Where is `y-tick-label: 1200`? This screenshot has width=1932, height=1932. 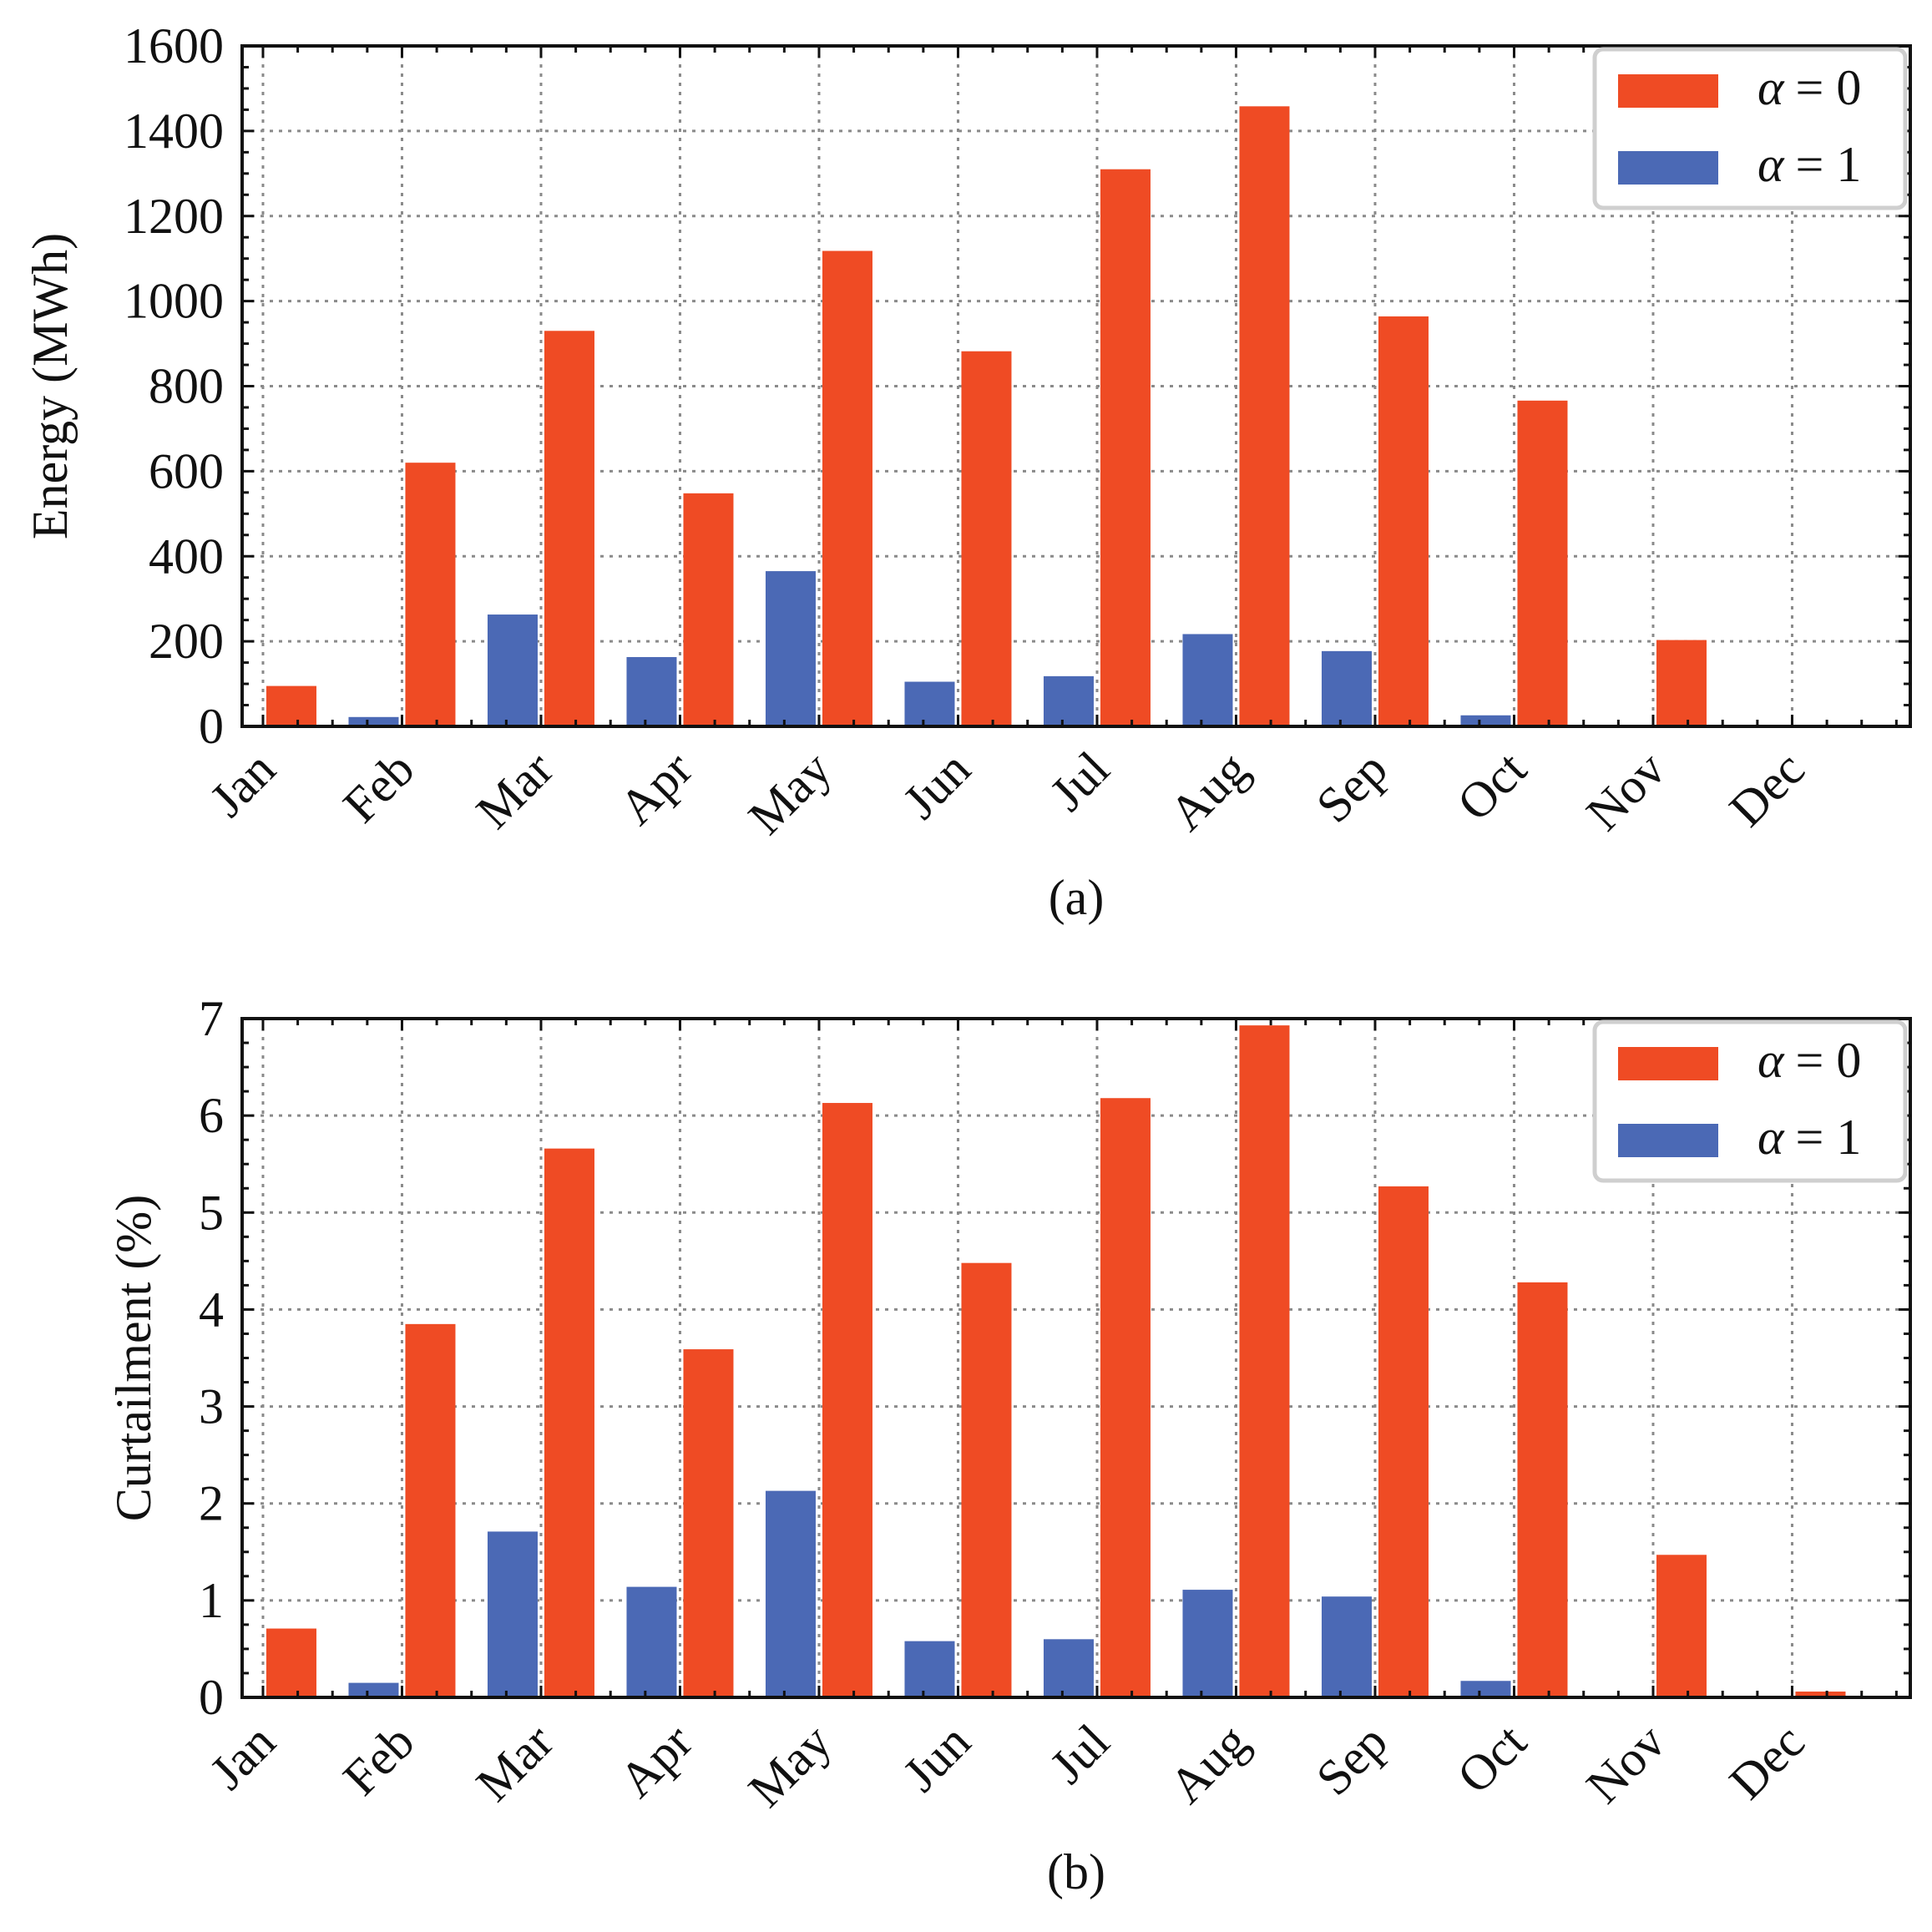
y-tick-label: 1200 is located at coordinates (174, 216).